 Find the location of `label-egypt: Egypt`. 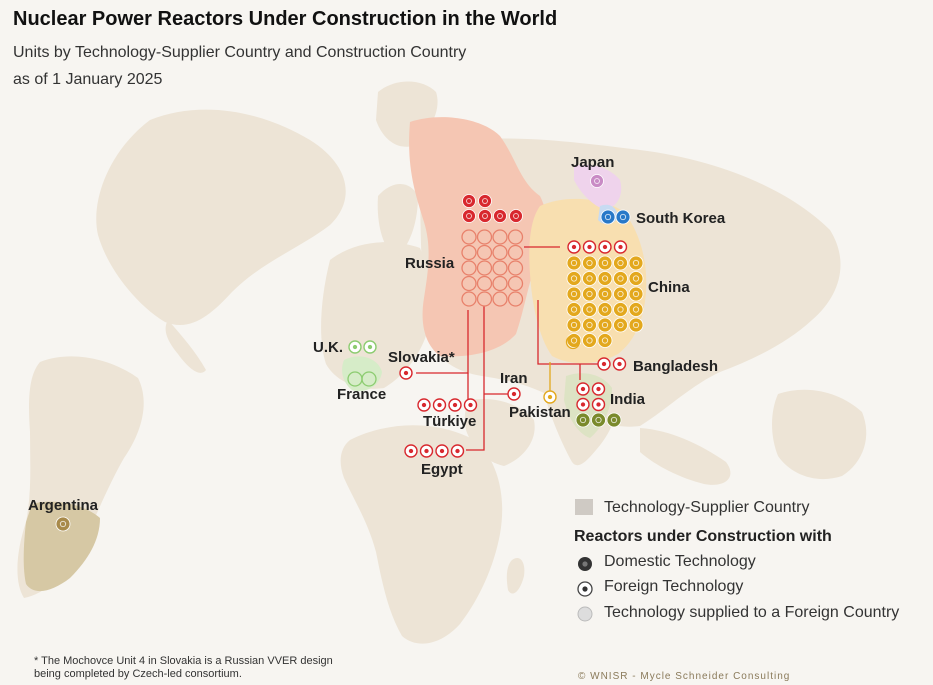

label-egypt: Egypt is located at coordinates (442, 469).